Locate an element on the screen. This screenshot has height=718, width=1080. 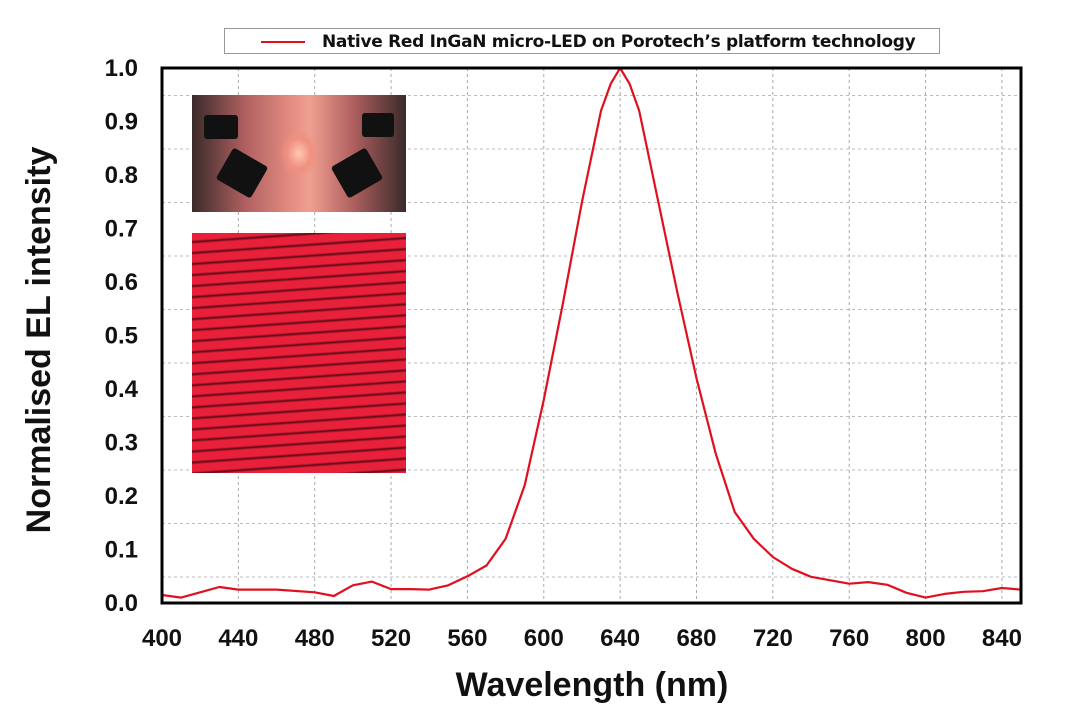
y-tick-label: 1.0 is located at coordinates (121, 68).